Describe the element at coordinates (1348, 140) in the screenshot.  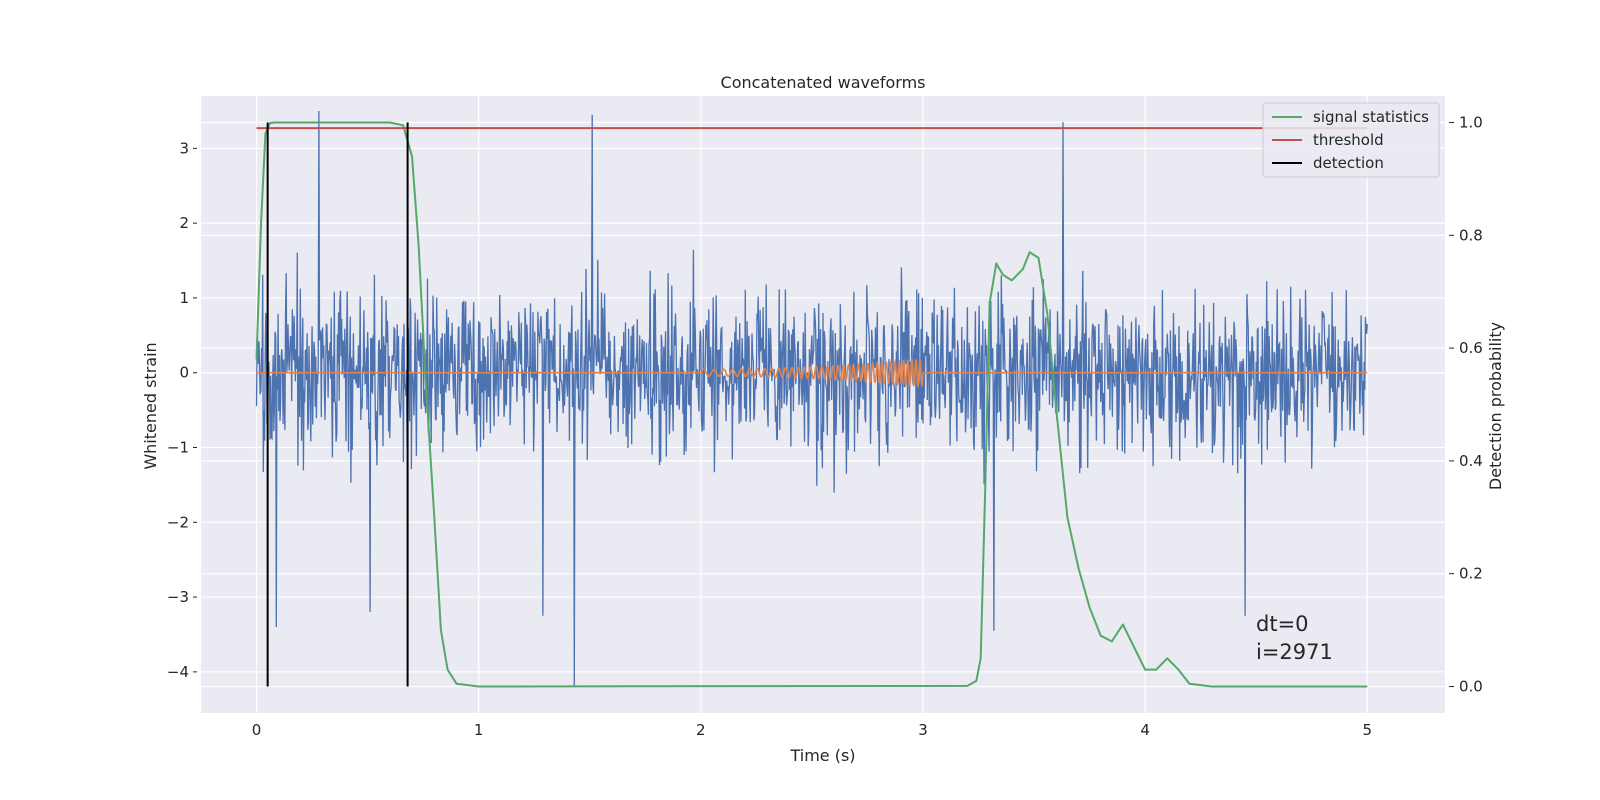
I see `legend-label-threshold: threshold` at that location.